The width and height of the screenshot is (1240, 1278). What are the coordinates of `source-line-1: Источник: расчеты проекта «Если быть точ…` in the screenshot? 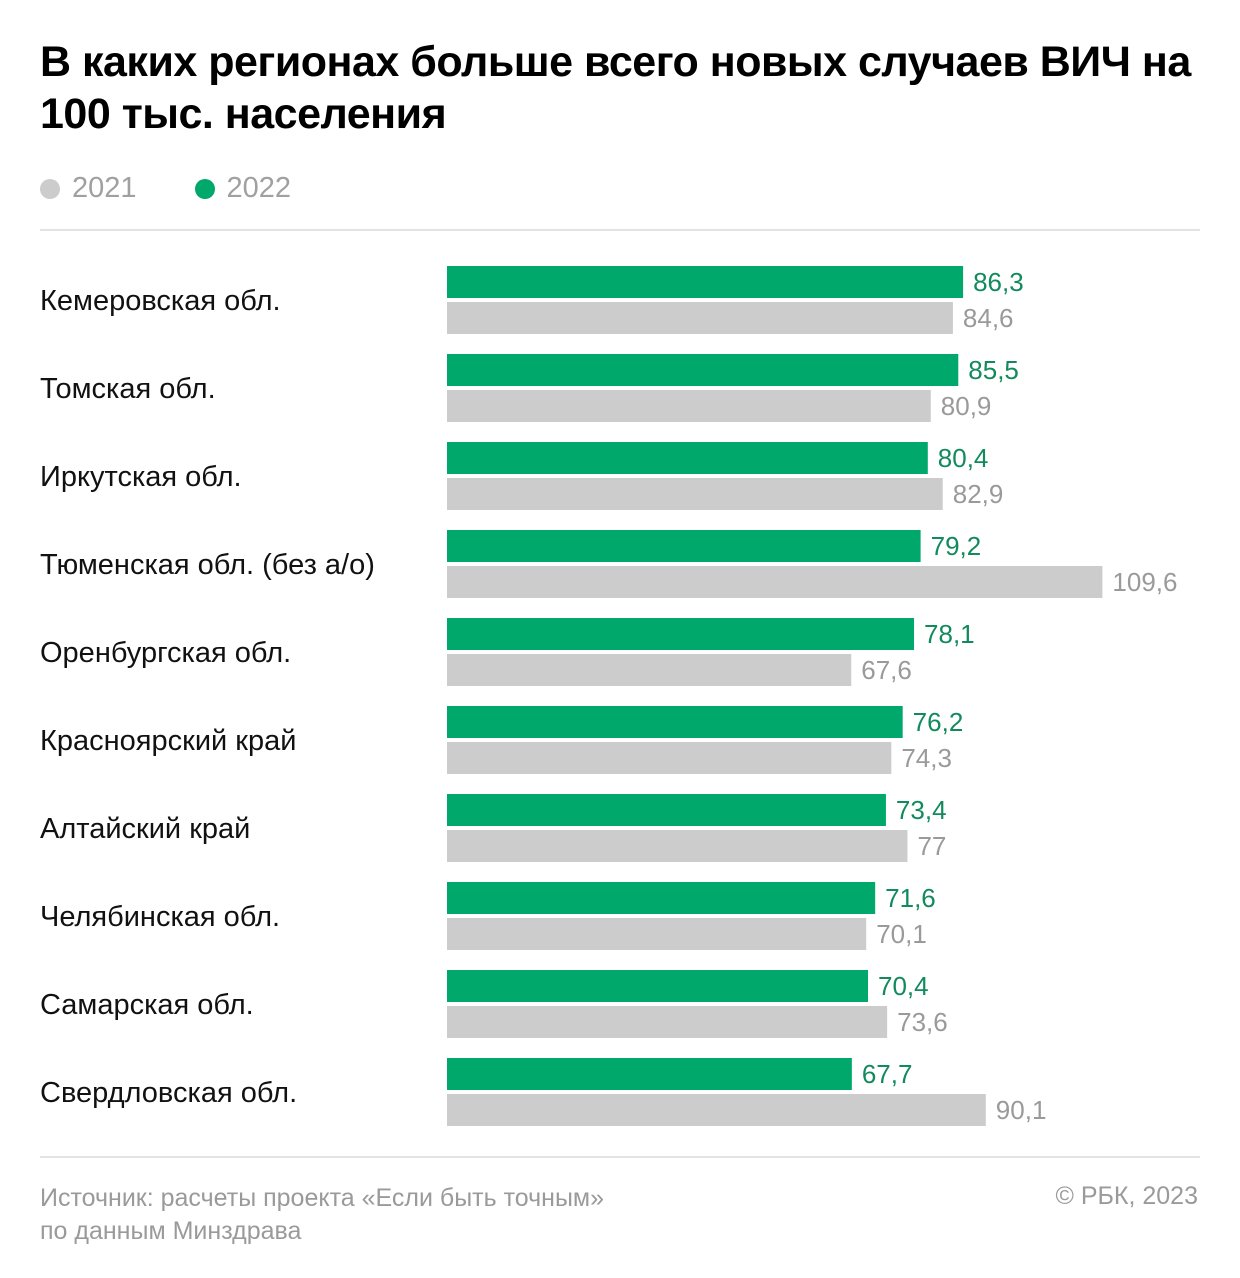 It's located at (322, 1198).